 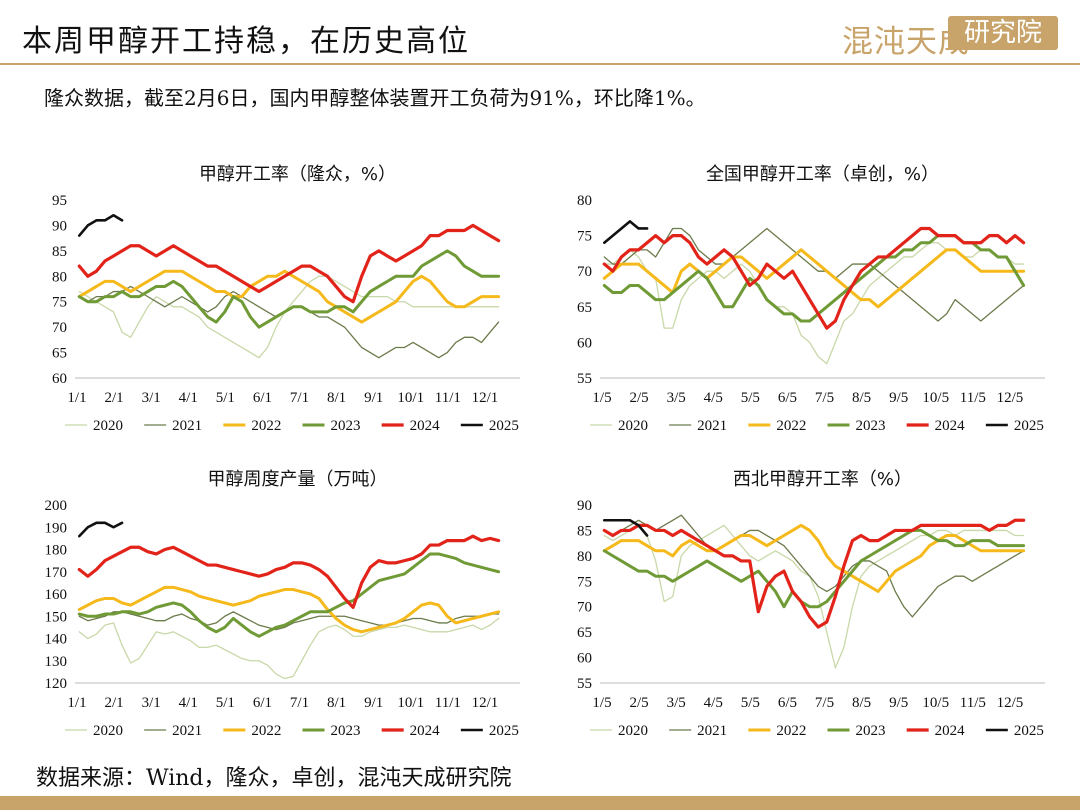 I want to click on x-tick-label: 6/1, so click(x=262, y=703).